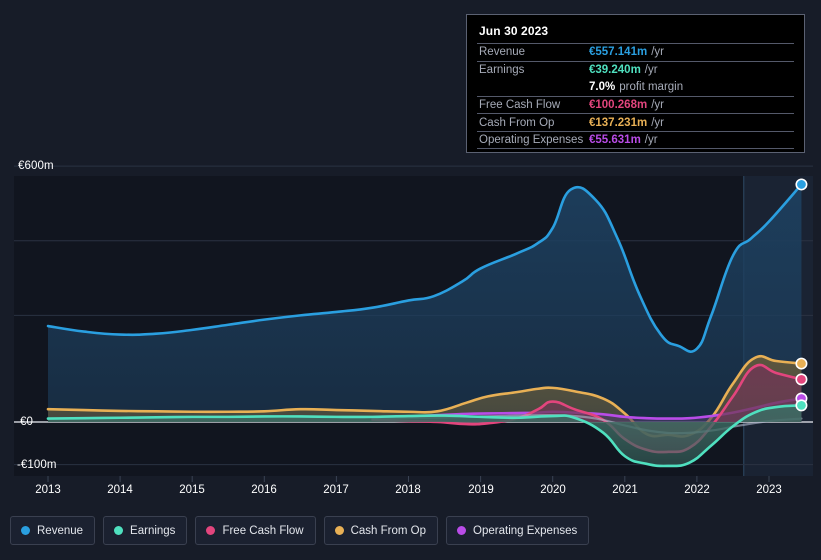 The height and width of the screenshot is (560, 821). What do you see at coordinates (520, 105) in the screenshot?
I see `tooltip-row-label: Free Cash Flow` at bounding box center [520, 105].